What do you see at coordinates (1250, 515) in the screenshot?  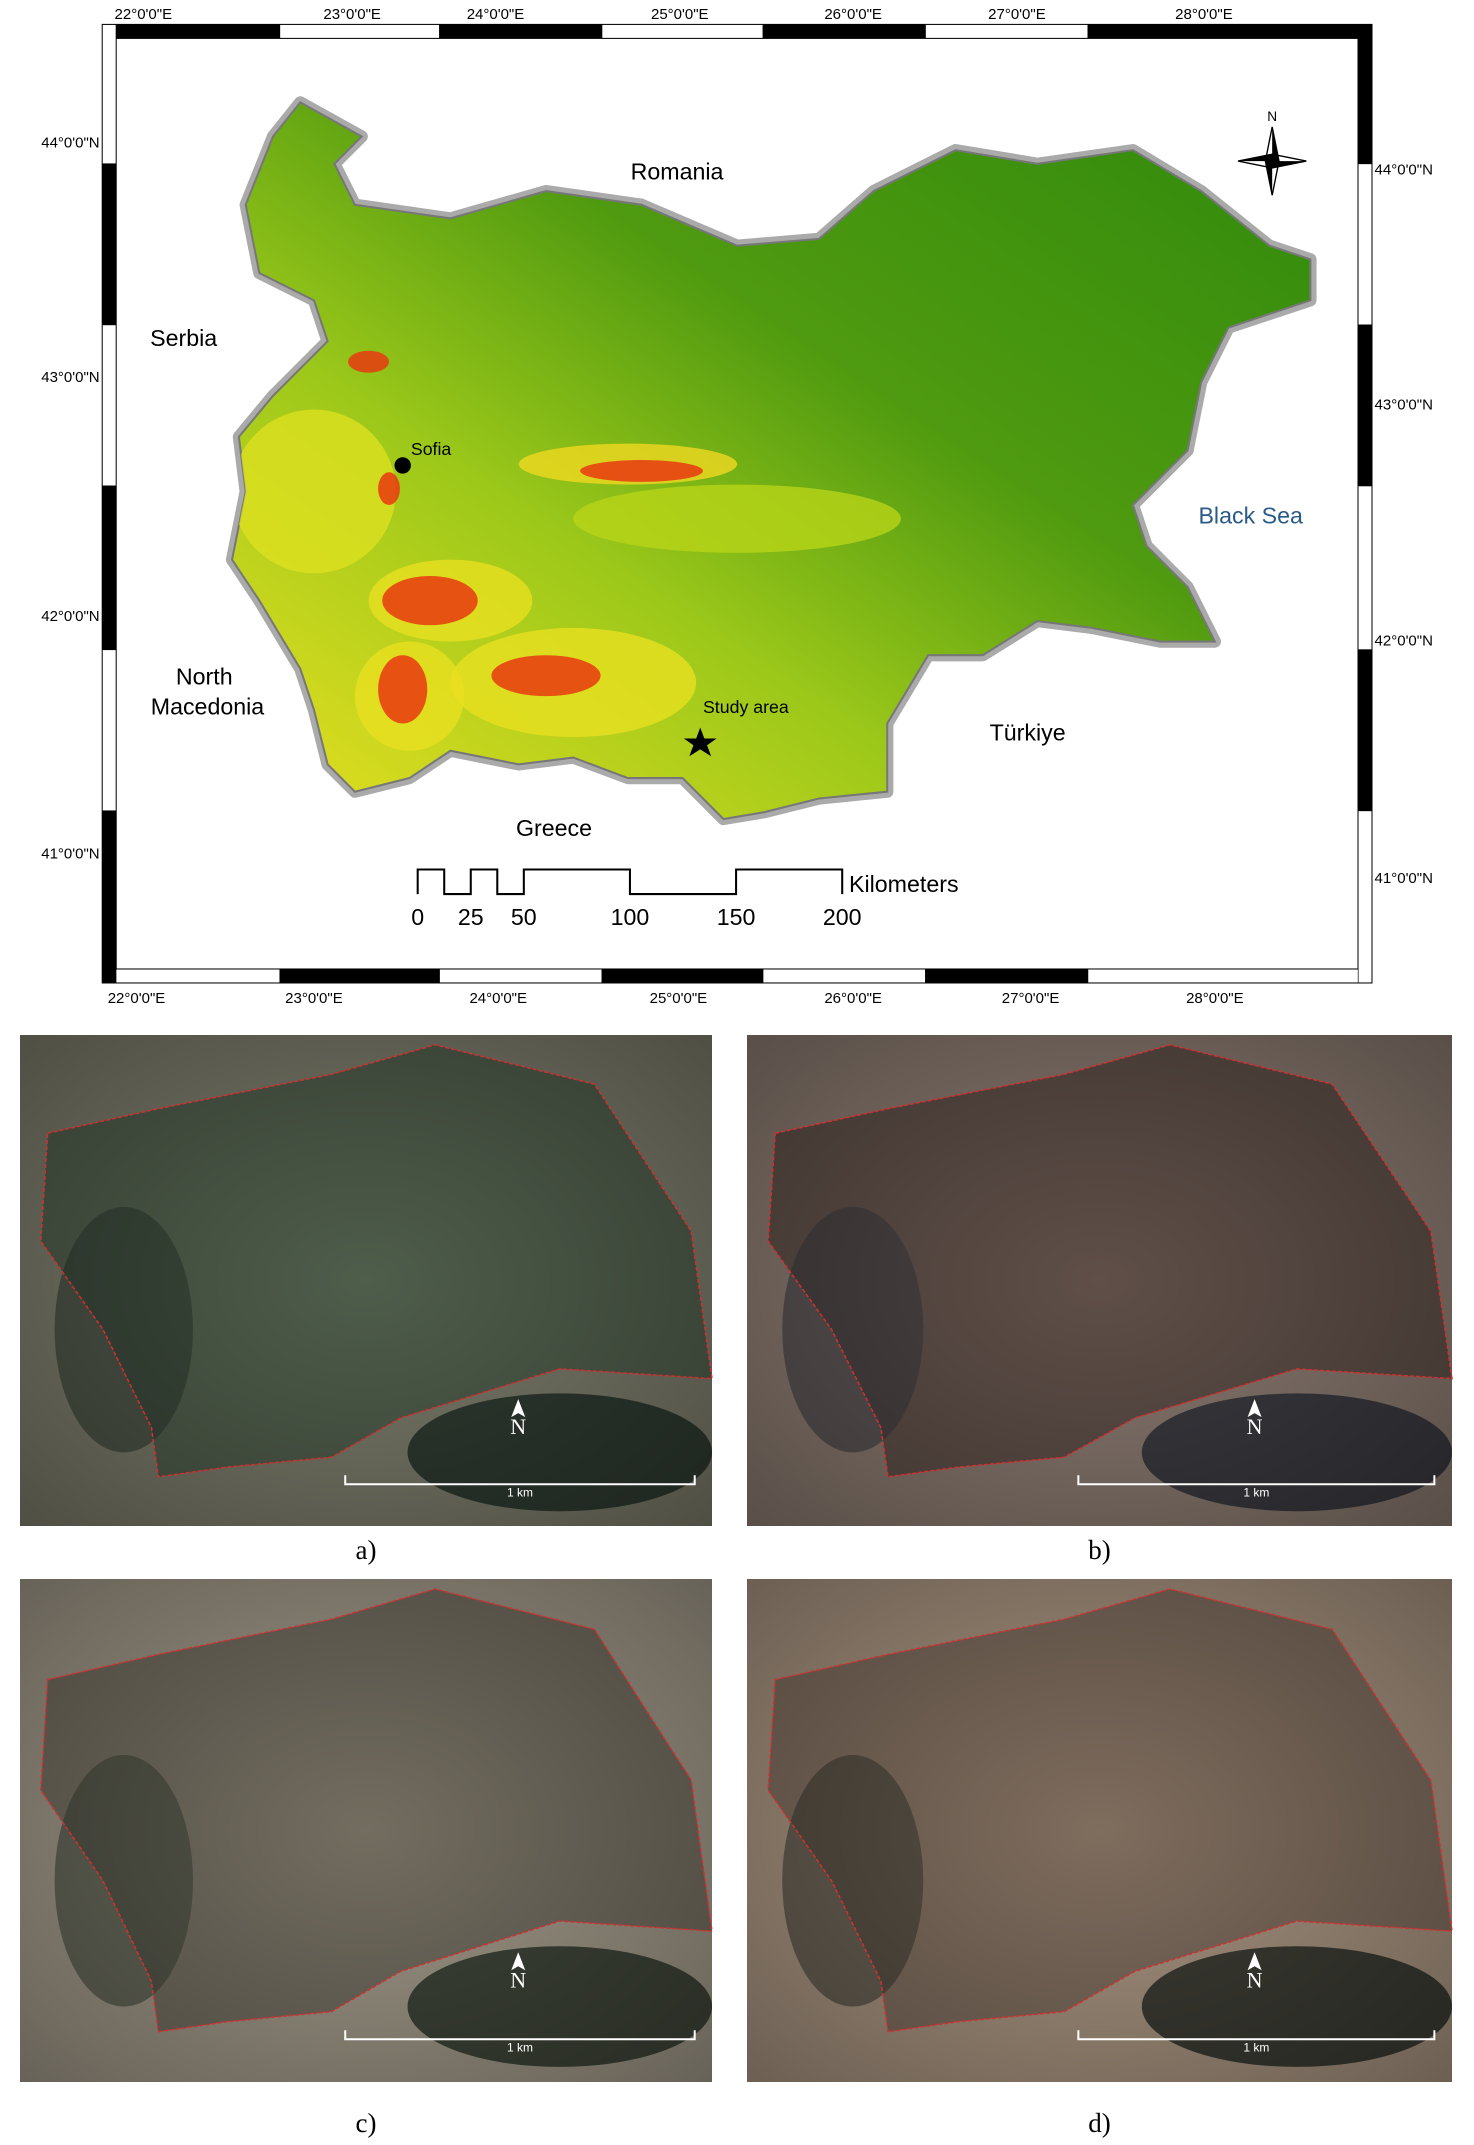 I see `place-label: Black Sea` at bounding box center [1250, 515].